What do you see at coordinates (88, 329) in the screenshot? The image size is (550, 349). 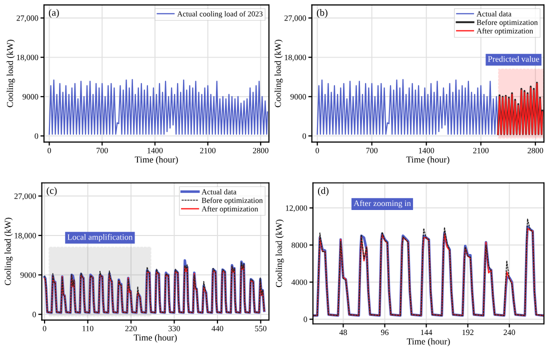 I see `x-tick-label: 110` at bounding box center [88, 329].